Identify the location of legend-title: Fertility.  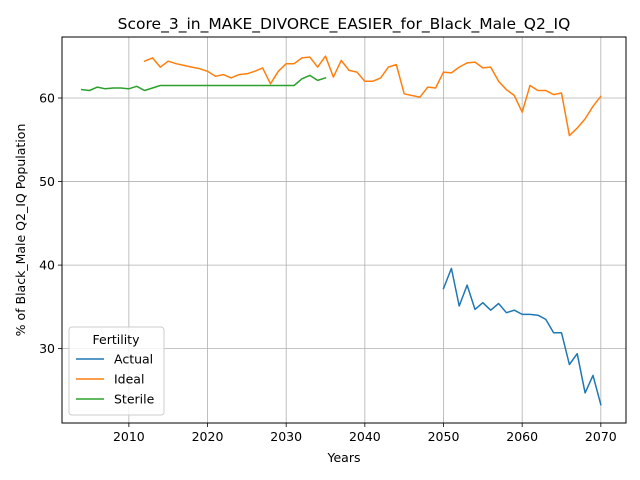
(117, 339).